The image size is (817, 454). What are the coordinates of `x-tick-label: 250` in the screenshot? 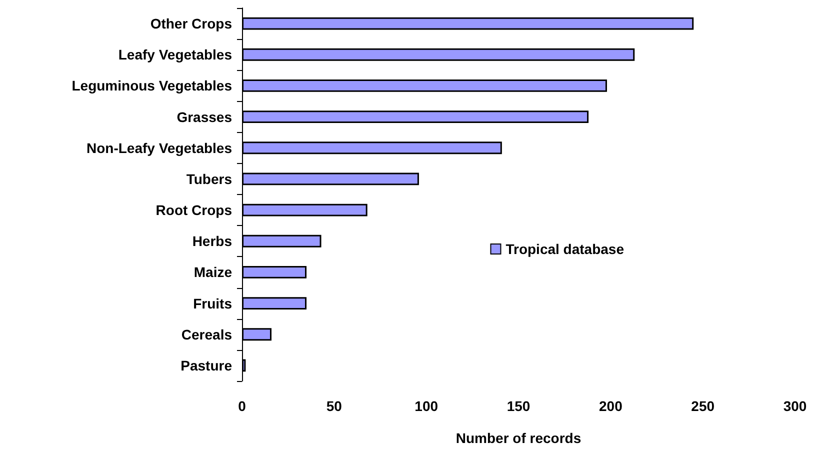 It's located at (703, 406).